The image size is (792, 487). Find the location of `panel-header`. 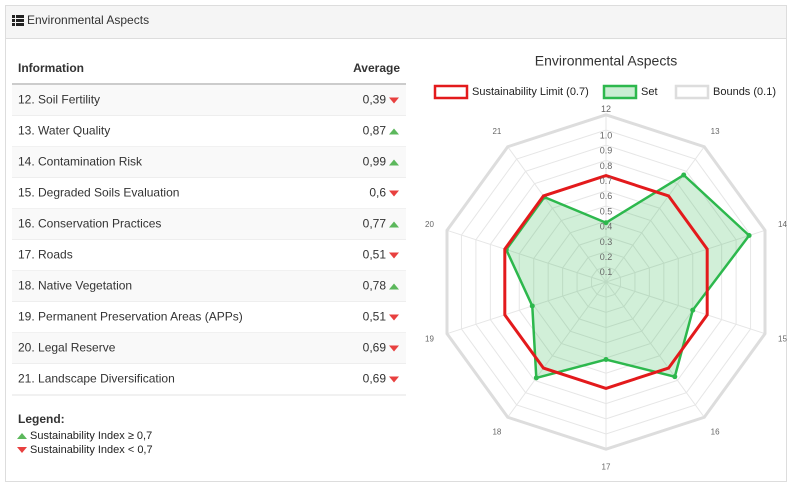

panel-header is located at coordinates (396, 22).